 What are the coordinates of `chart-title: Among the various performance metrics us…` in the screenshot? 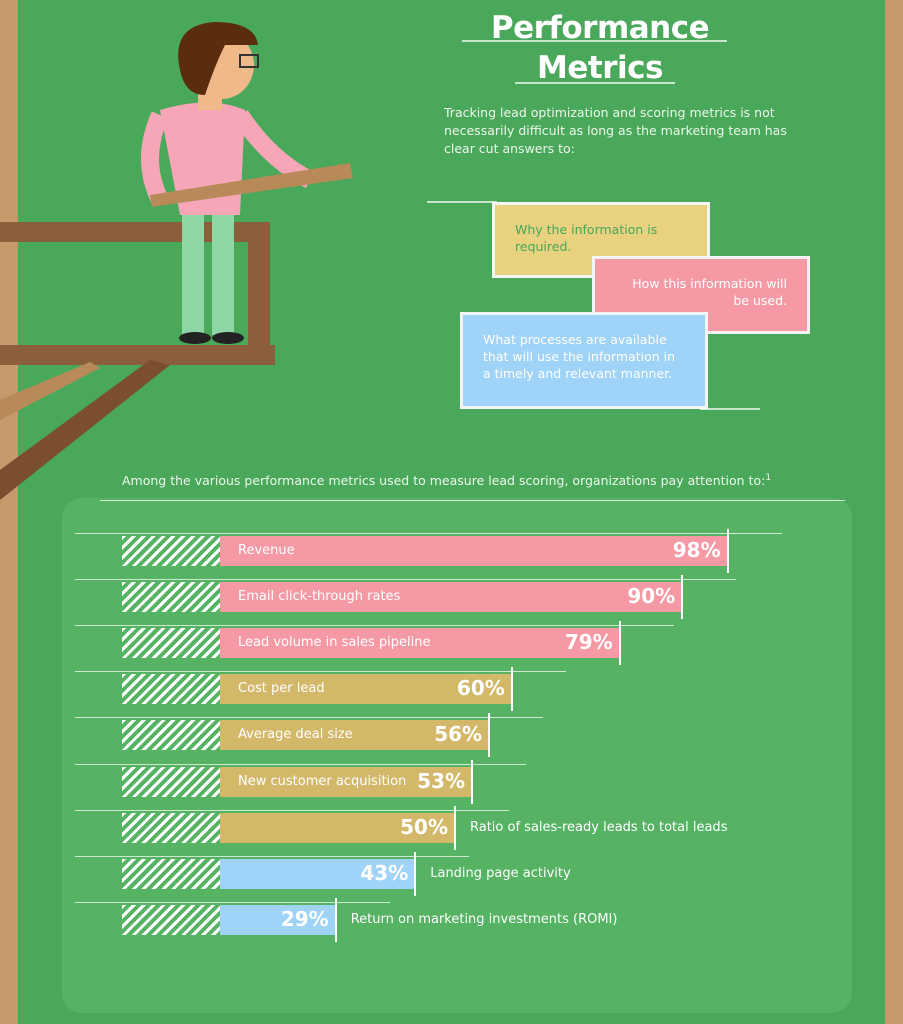 It's located at (446, 480).